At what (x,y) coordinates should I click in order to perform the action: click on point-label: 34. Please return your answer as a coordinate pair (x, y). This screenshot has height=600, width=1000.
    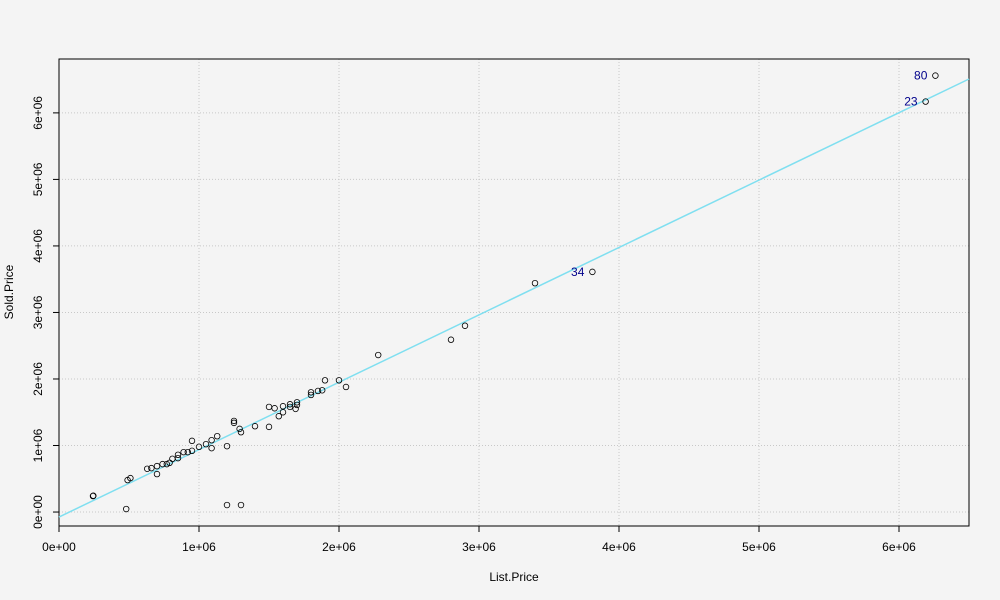
    Looking at the image, I should click on (578, 272).